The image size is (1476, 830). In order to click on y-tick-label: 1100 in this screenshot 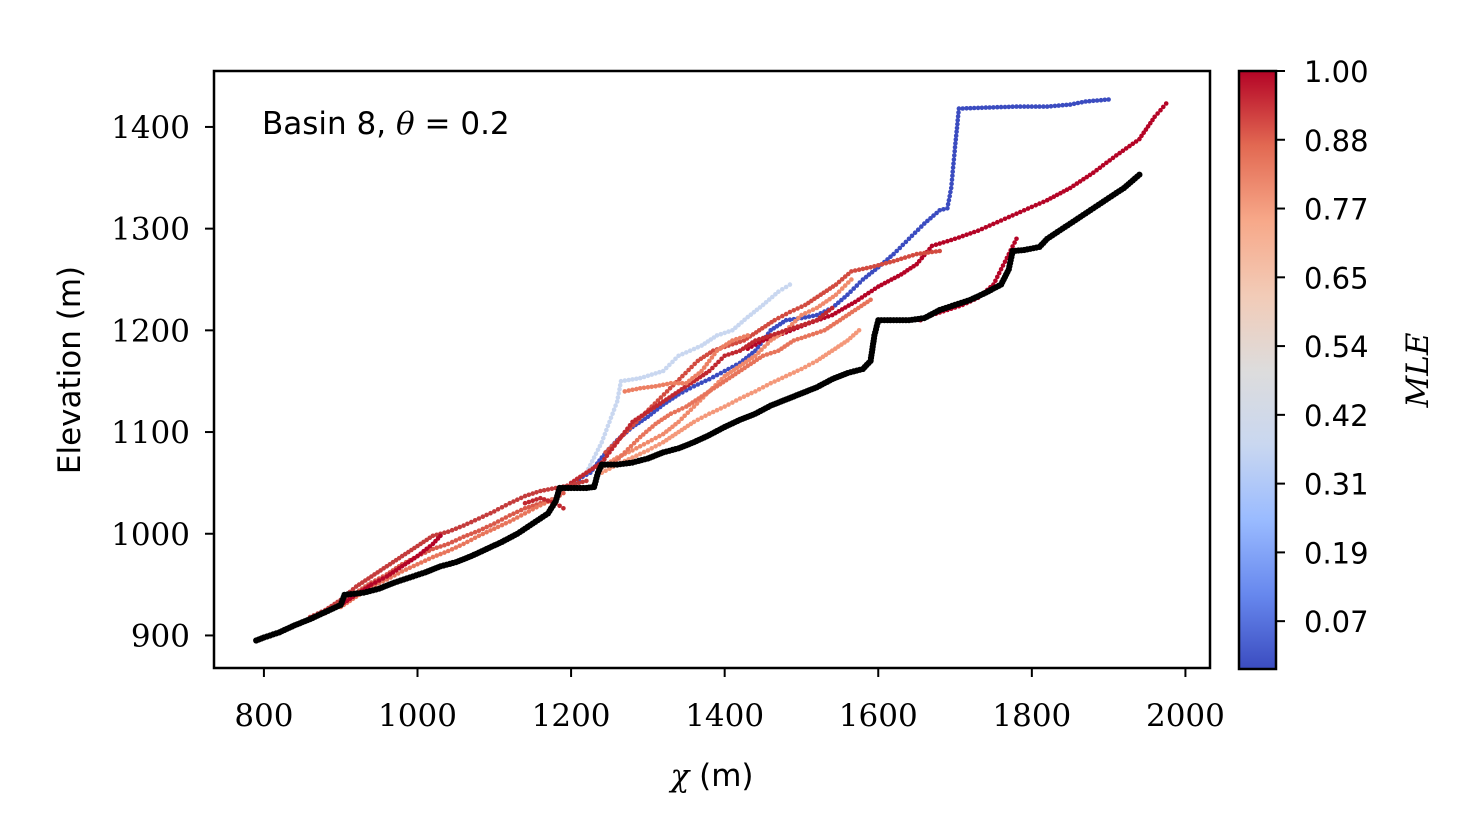, I will do `click(150, 433)`.